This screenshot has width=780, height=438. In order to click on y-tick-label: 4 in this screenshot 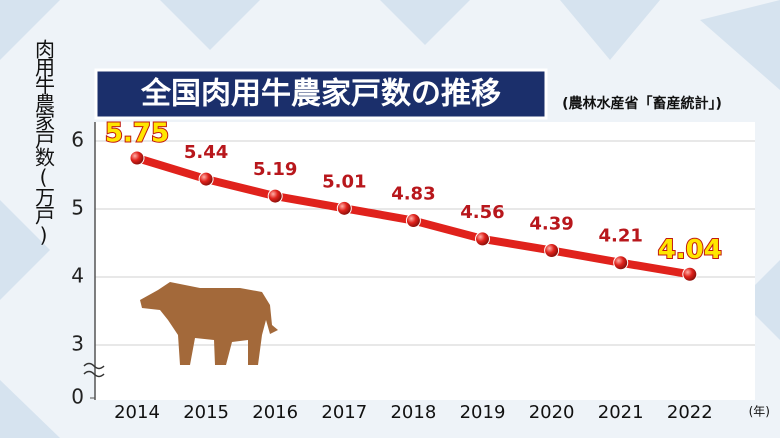, I will do `click(77, 276)`.